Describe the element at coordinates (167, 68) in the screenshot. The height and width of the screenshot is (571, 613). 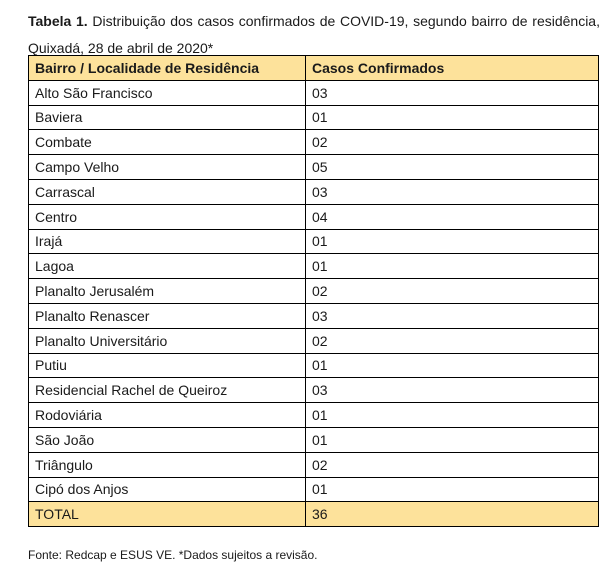
I see `header-bairro: Bairro / Localidade de Residência` at that location.